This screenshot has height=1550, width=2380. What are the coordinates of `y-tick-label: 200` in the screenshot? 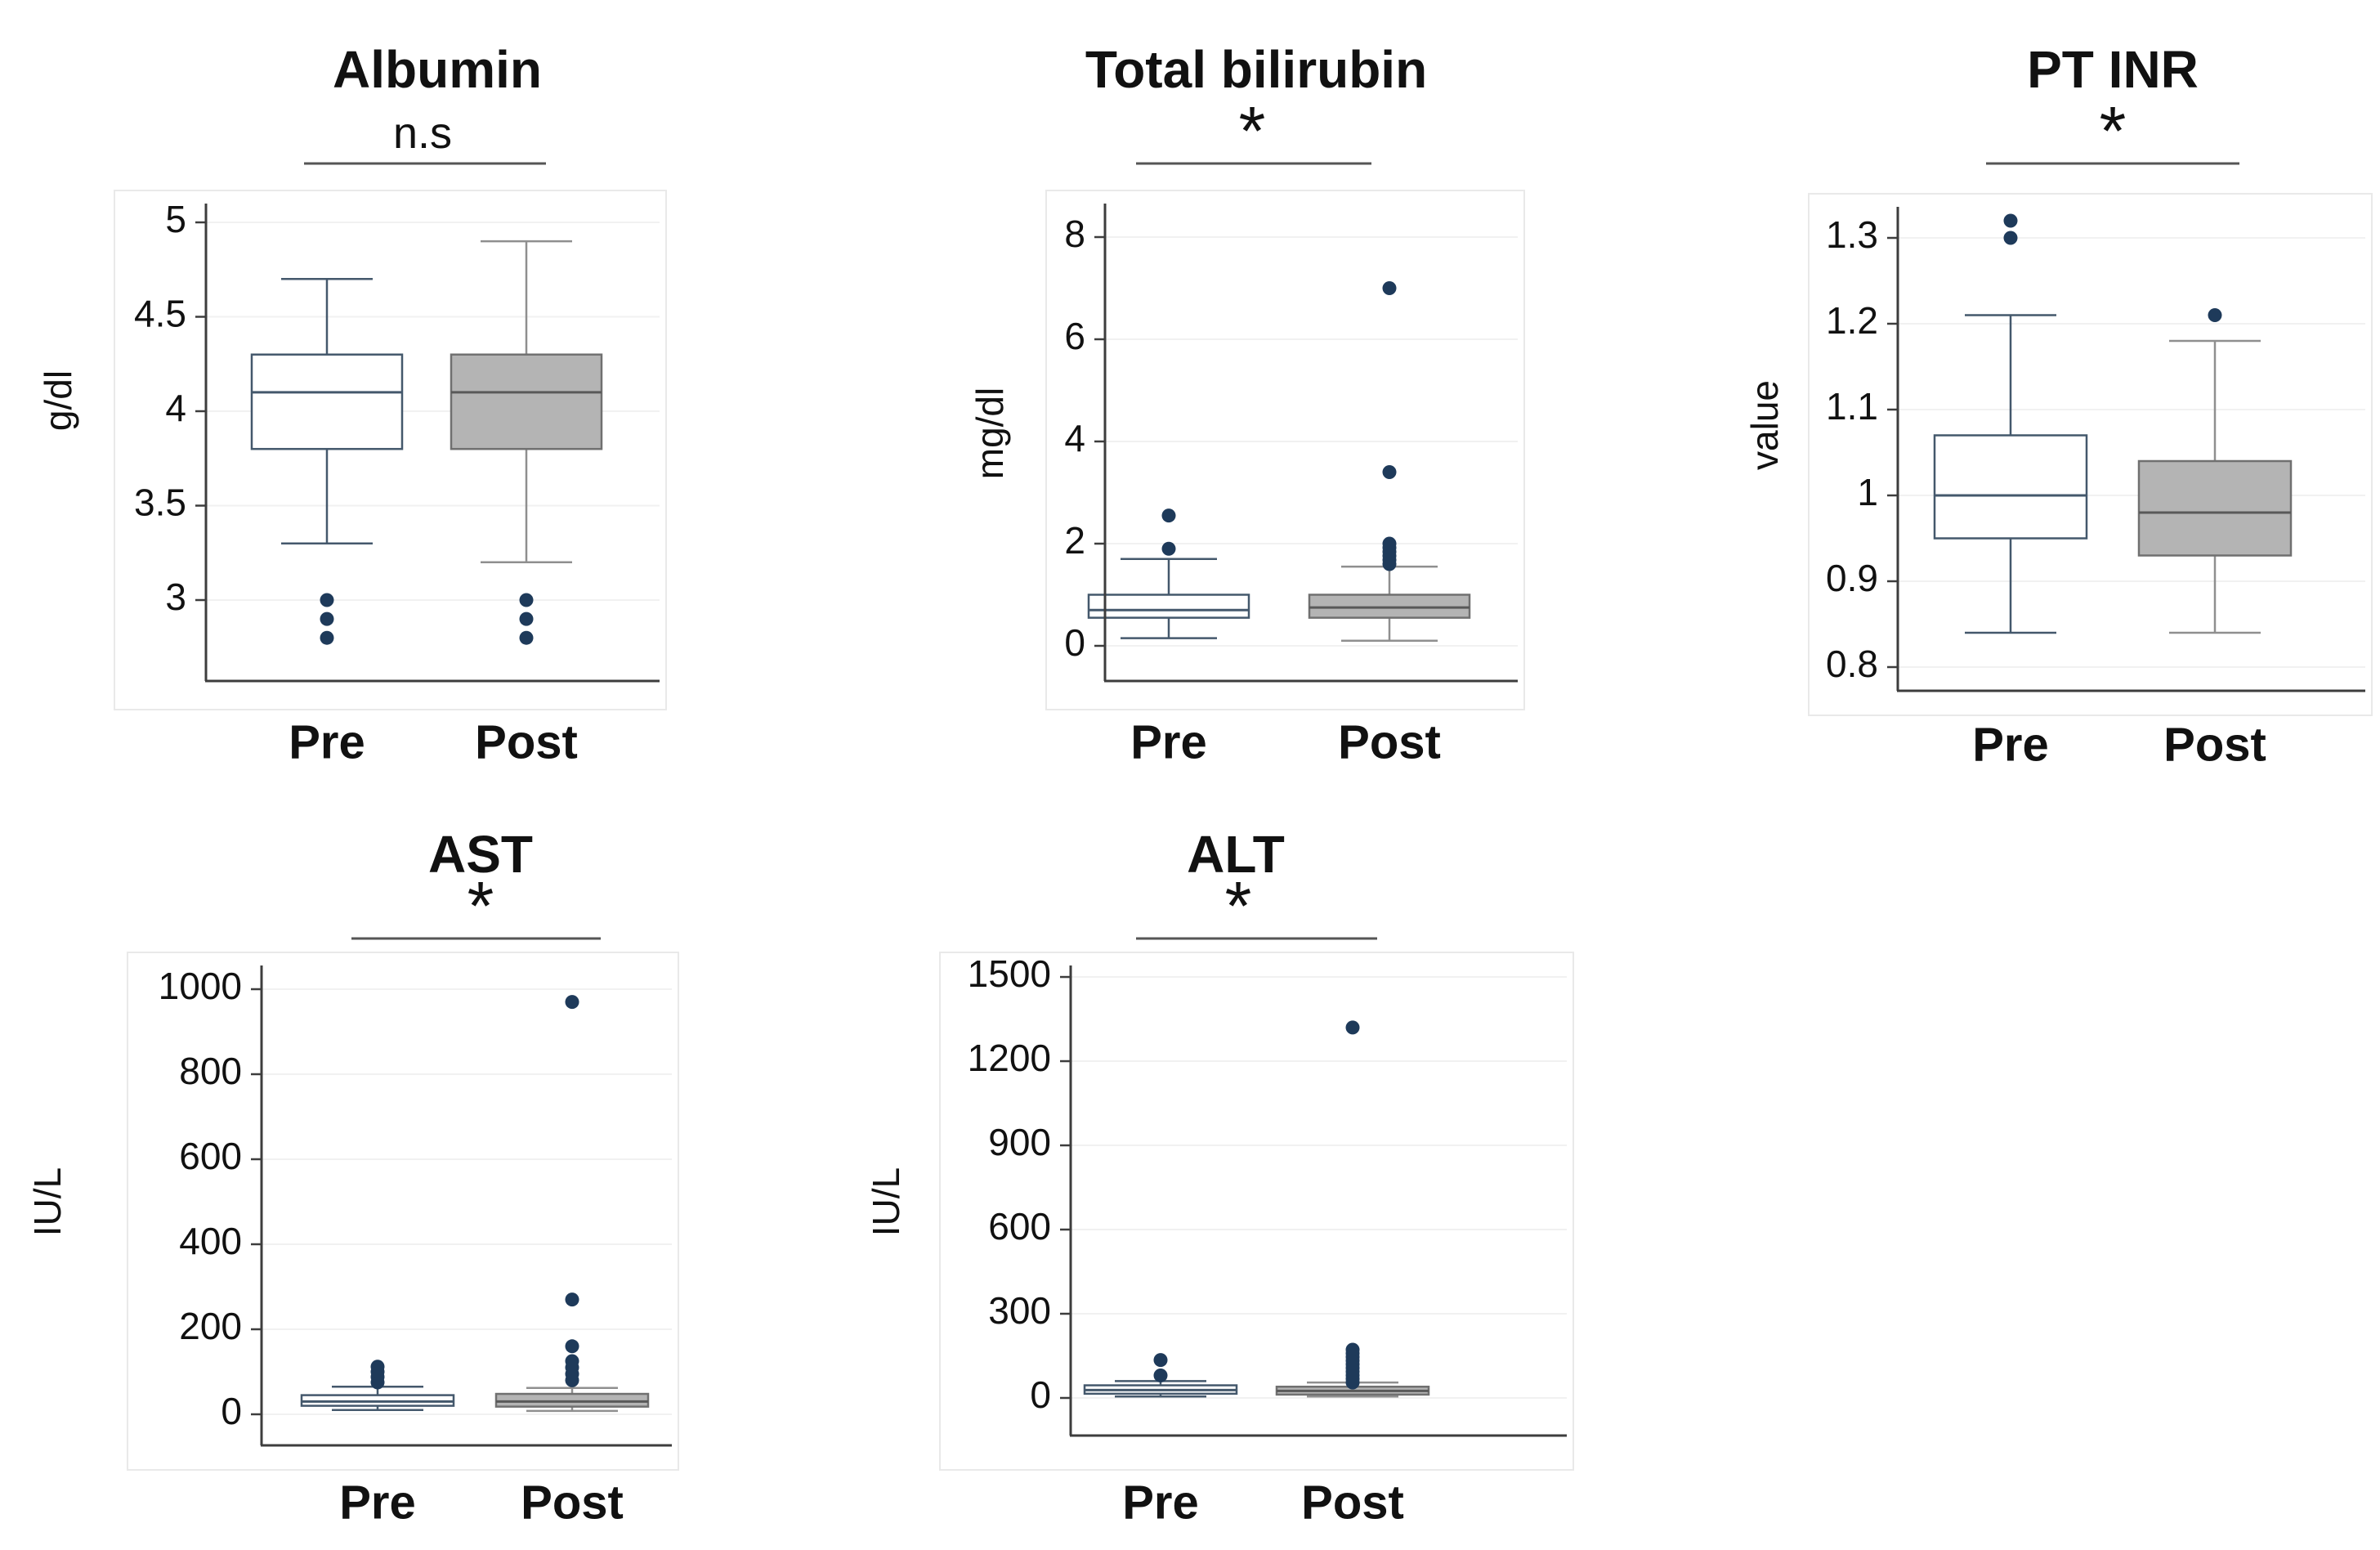 It's located at (210, 1326).